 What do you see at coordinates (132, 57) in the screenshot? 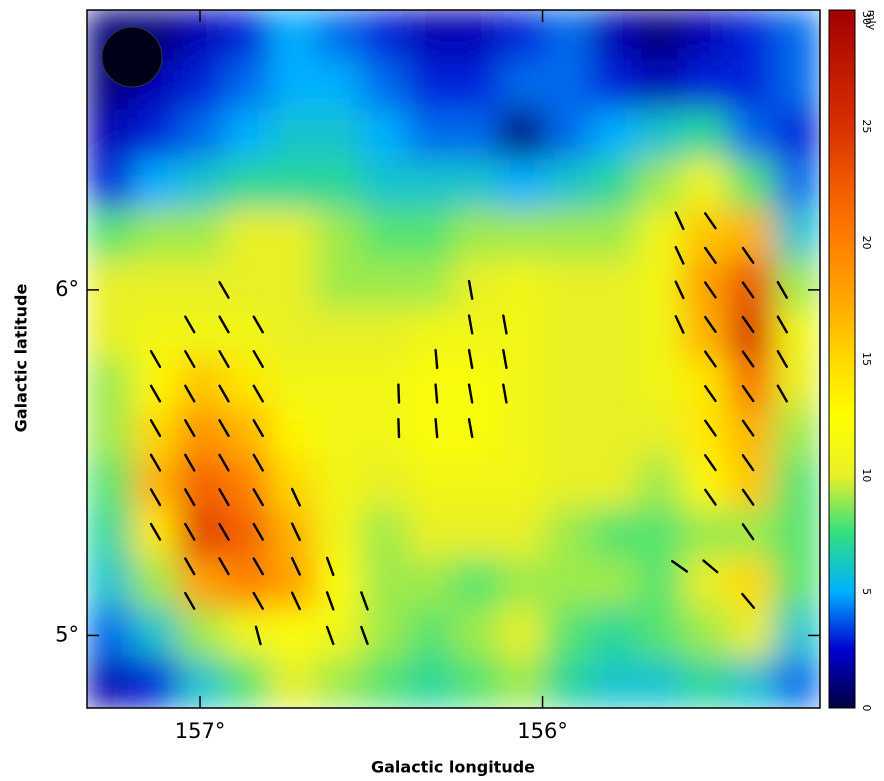
I see `beam` at bounding box center [132, 57].